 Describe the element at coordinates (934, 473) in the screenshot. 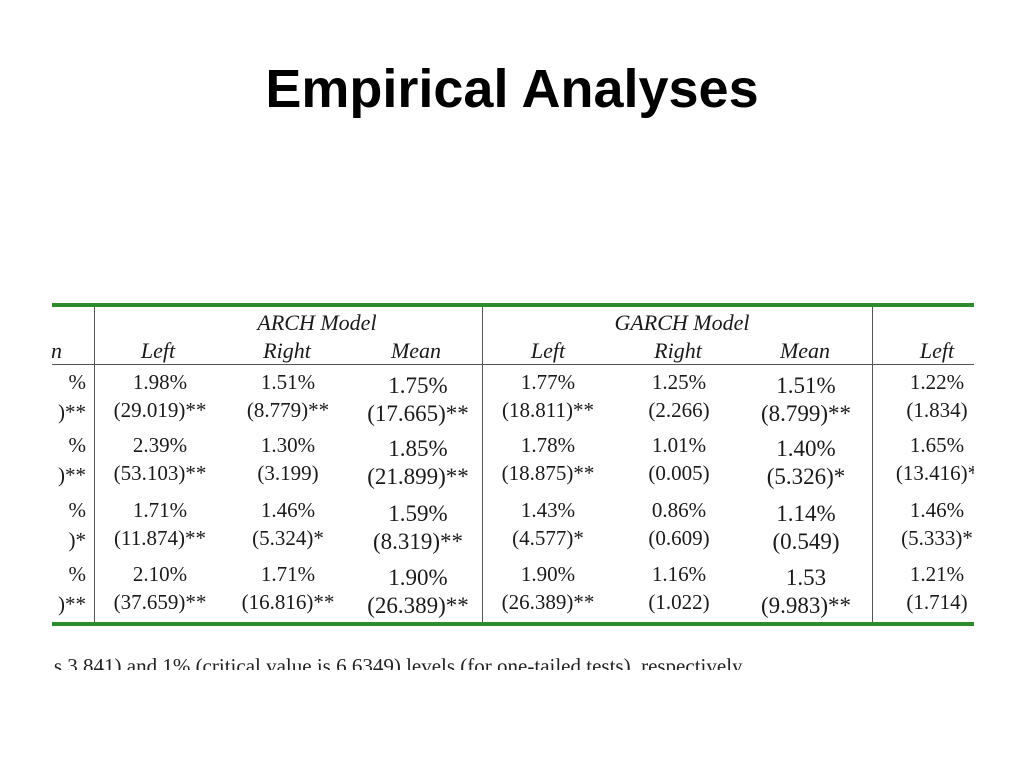

I see `table-cell-statistic: (13.416)*` at that location.